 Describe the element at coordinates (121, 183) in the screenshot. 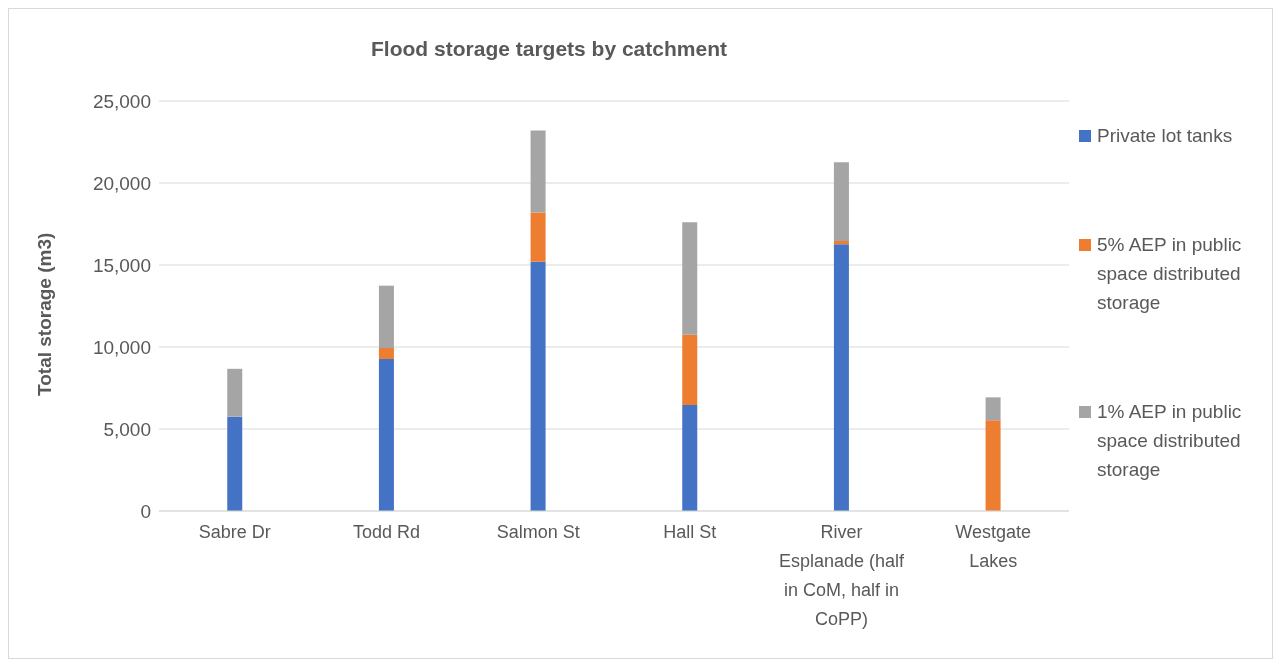

I see `y-tick-label: 20,000` at that location.